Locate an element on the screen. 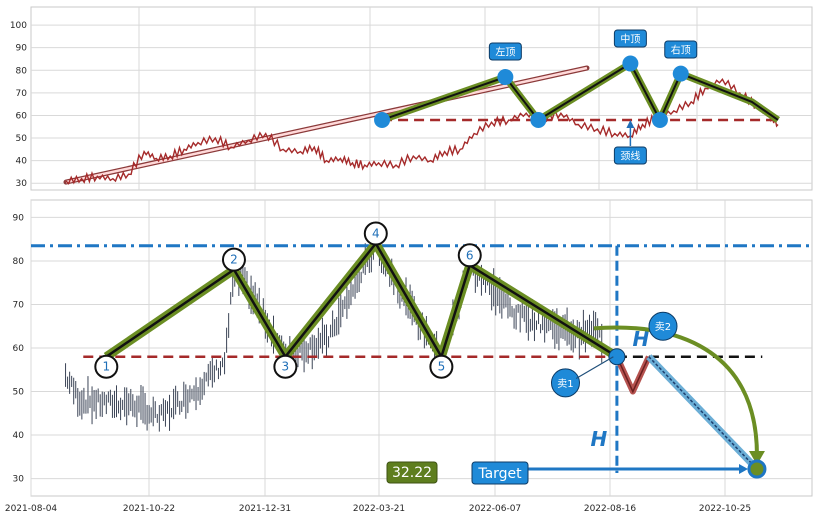  pattern-point-label: 5 is located at coordinates (442, 367).